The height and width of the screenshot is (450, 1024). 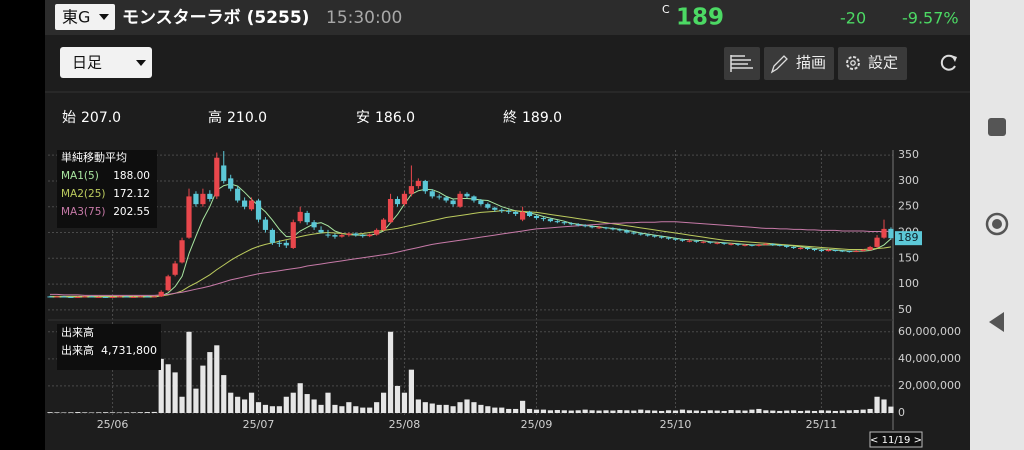 I want to click on ohlc-value: 210.0, so click(x=247, y=118).